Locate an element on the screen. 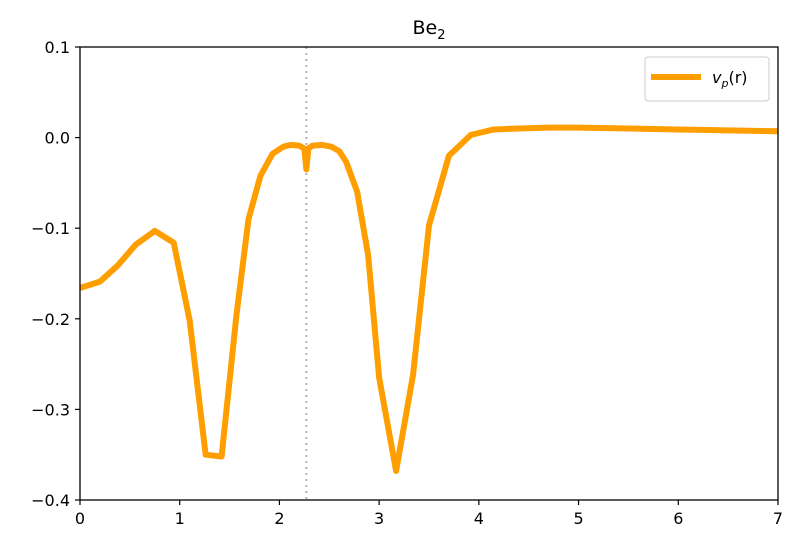  y-tick-label: 0.0 is located at coordinates (57, 138).